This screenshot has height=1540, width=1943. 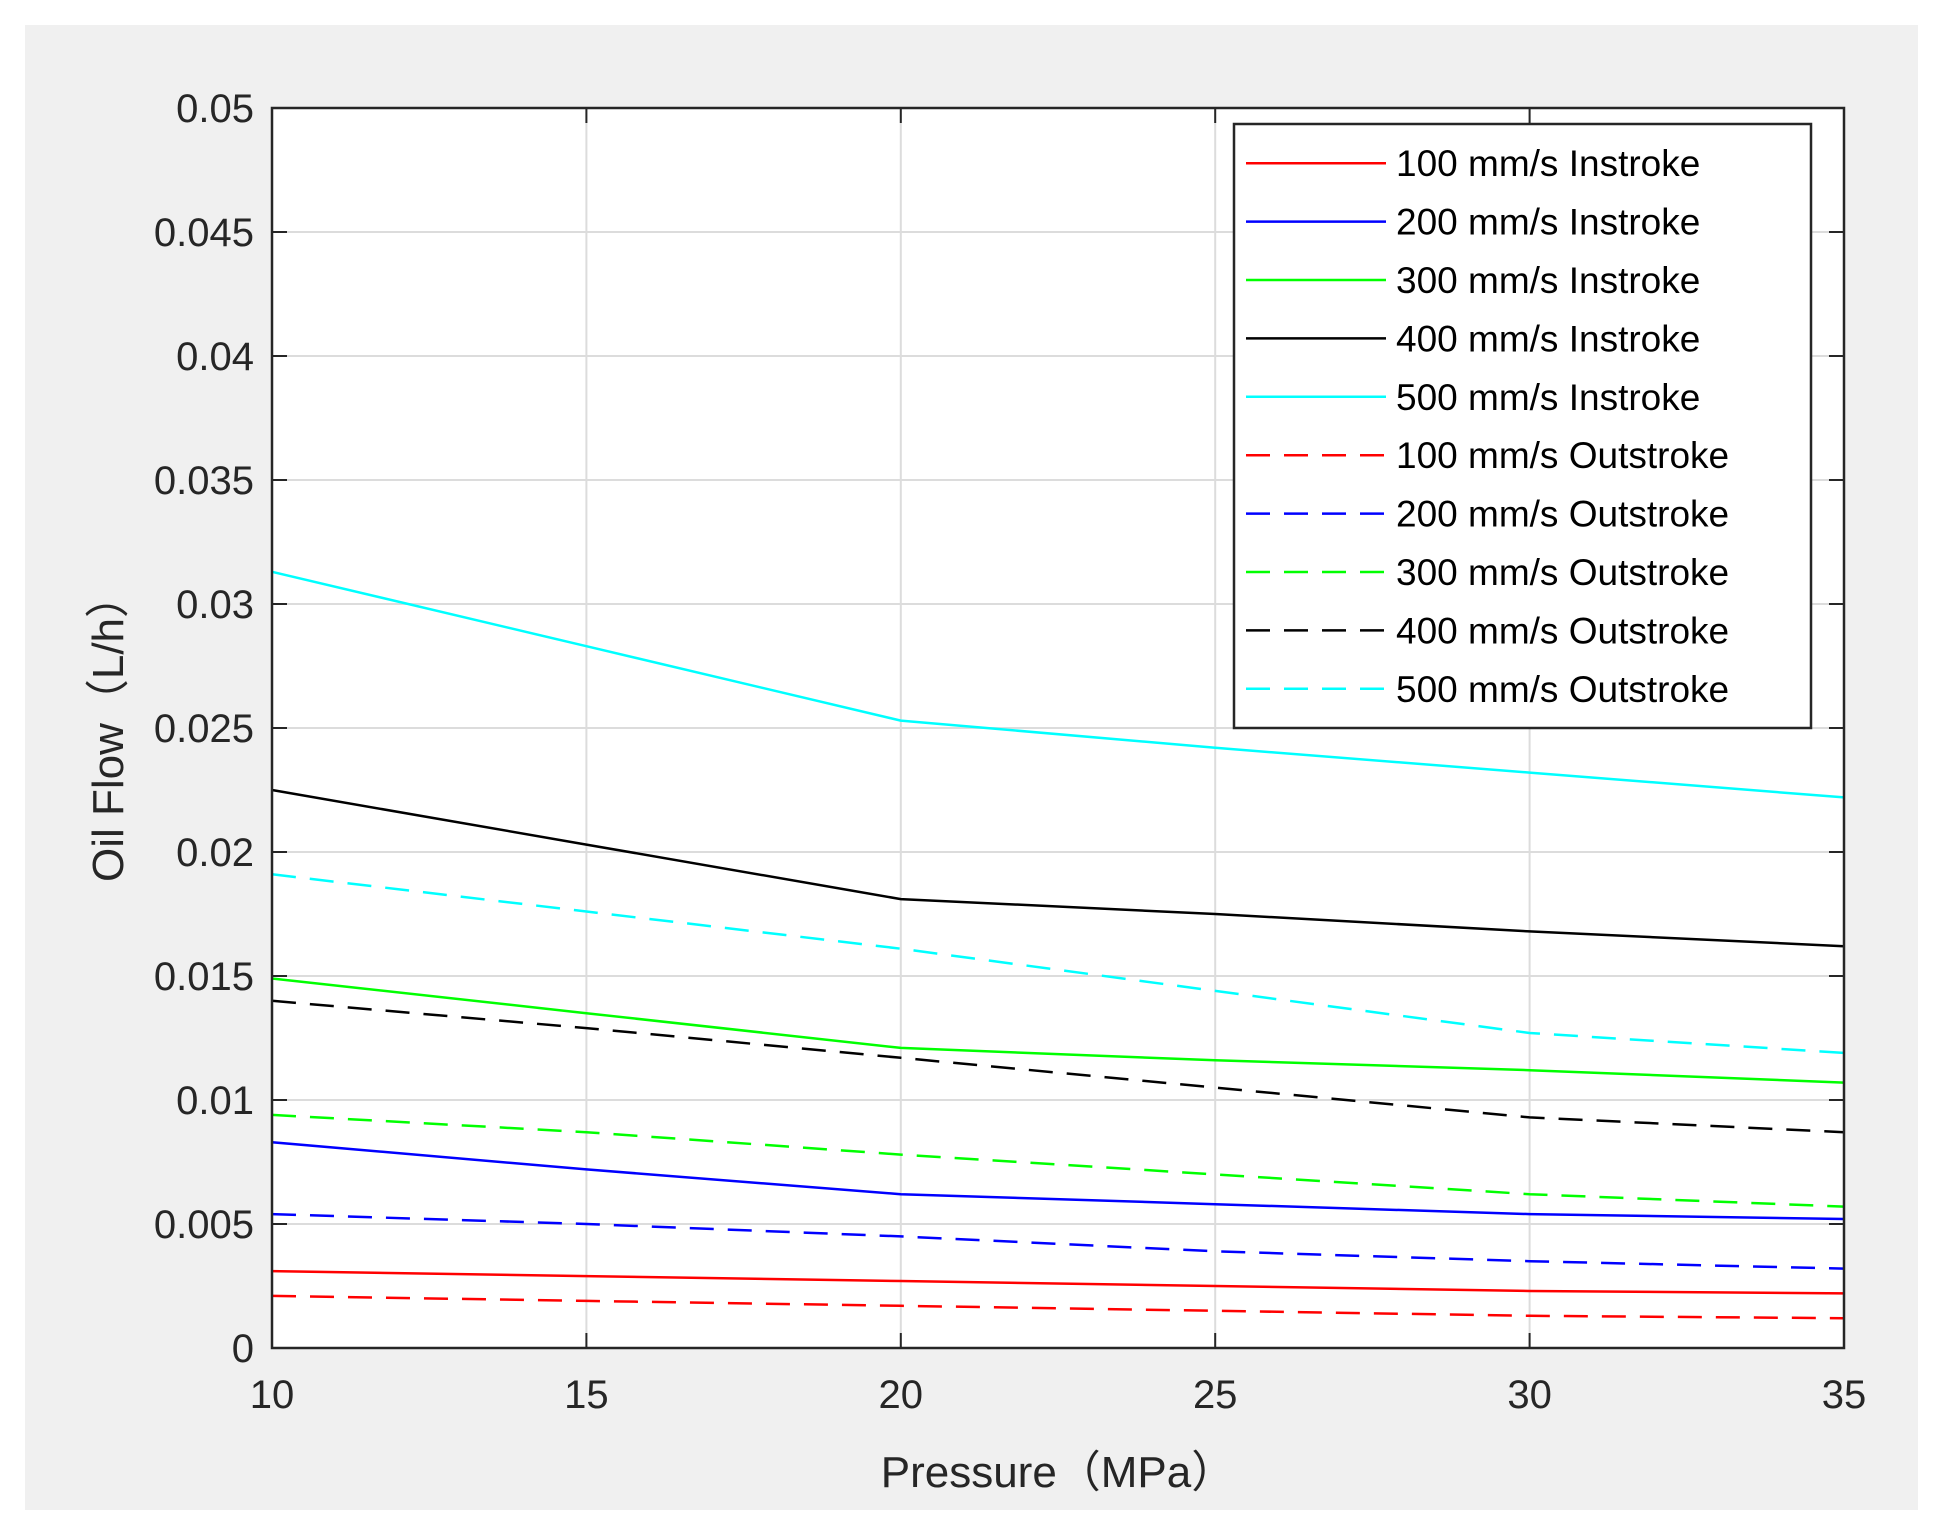 I want to click on y-tick-label: 0.035, so click(x=204, y=481).